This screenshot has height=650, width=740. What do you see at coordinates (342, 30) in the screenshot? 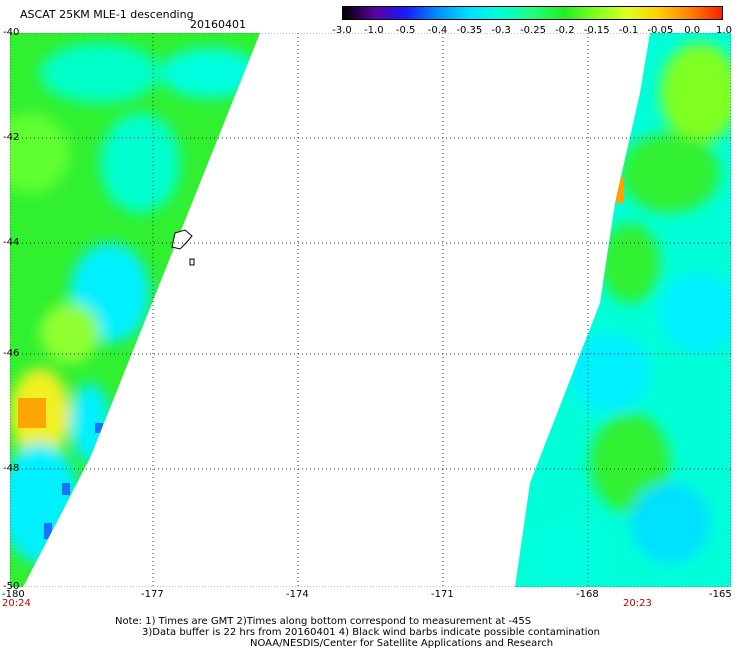
I see `colorbar-label: -3.0` at bounding box center [342, 30].